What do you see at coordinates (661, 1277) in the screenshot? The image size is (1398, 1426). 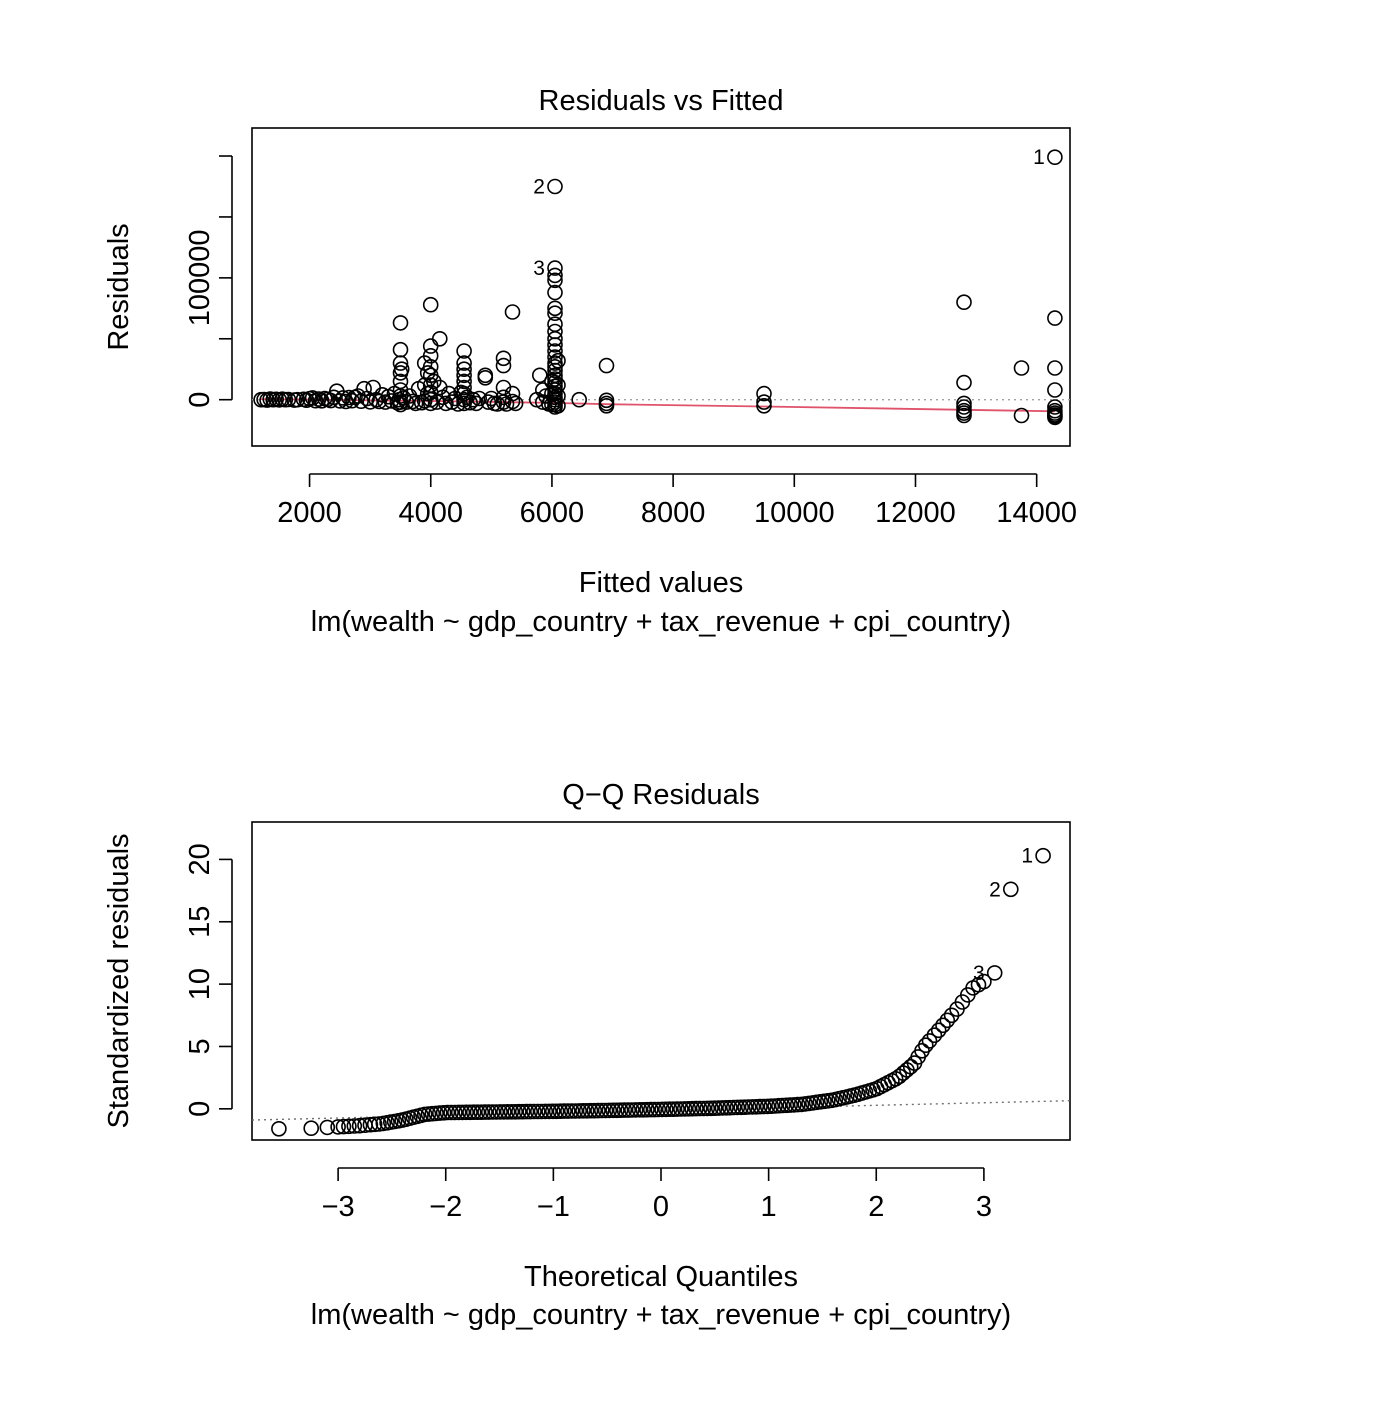 I see `x-axis-label: Theoretical Quantiles` at bounding box center [661, 1277].